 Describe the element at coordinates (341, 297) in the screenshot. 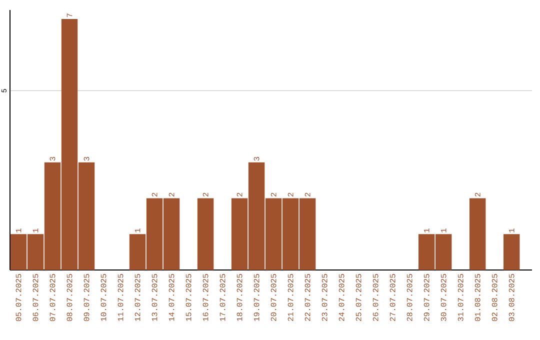

I see `x-tick-label: 24.07.2025` at that location.